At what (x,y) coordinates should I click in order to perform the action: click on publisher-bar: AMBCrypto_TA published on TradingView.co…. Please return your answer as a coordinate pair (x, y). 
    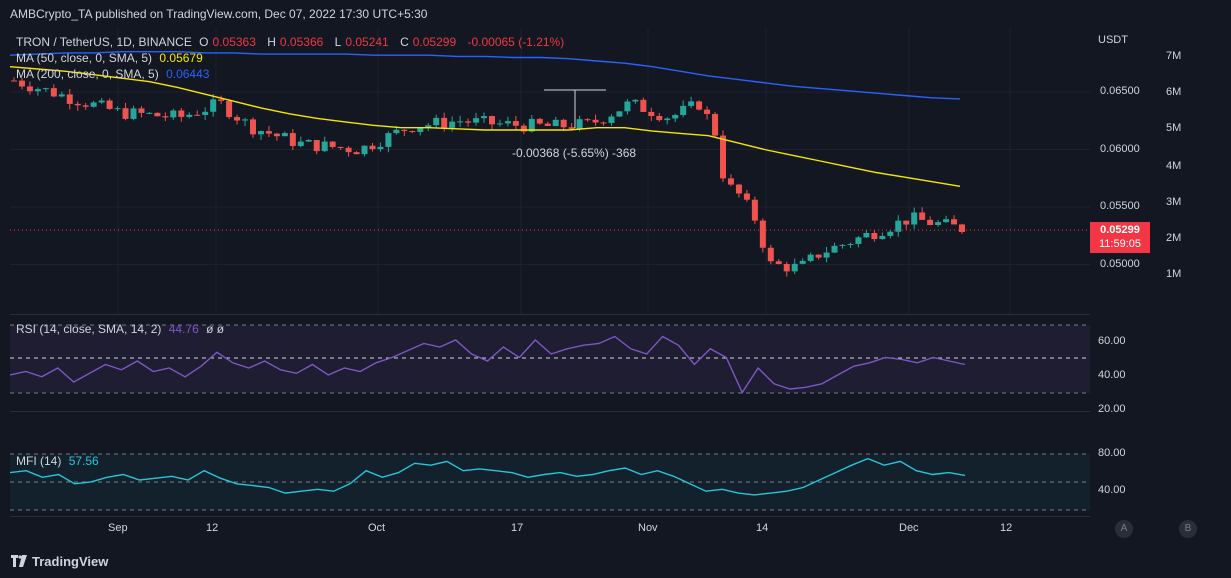
    Looking at the image, I should click on (615, 14).